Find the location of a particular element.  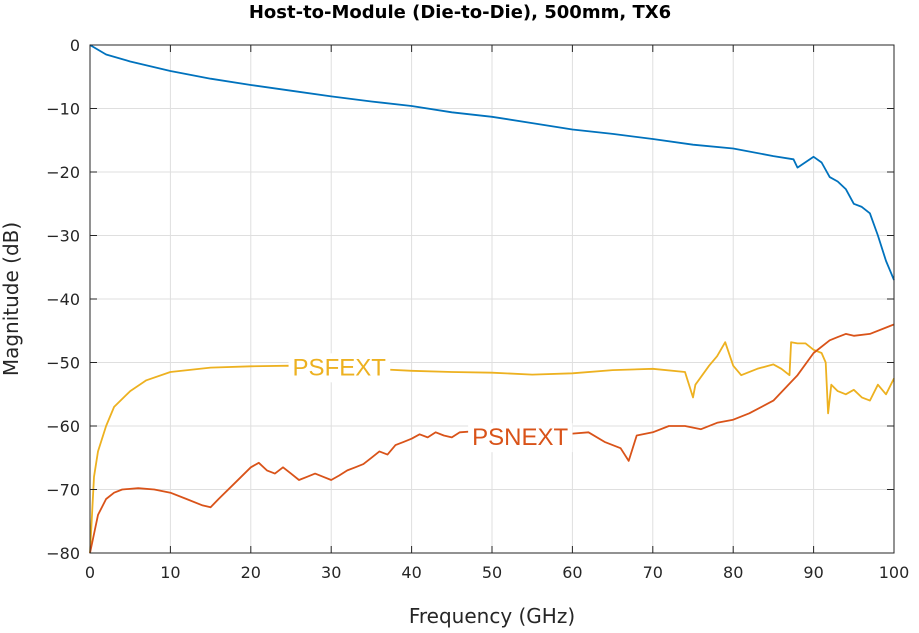

y-tick-label: −60 is located at coordinates (63, 426).